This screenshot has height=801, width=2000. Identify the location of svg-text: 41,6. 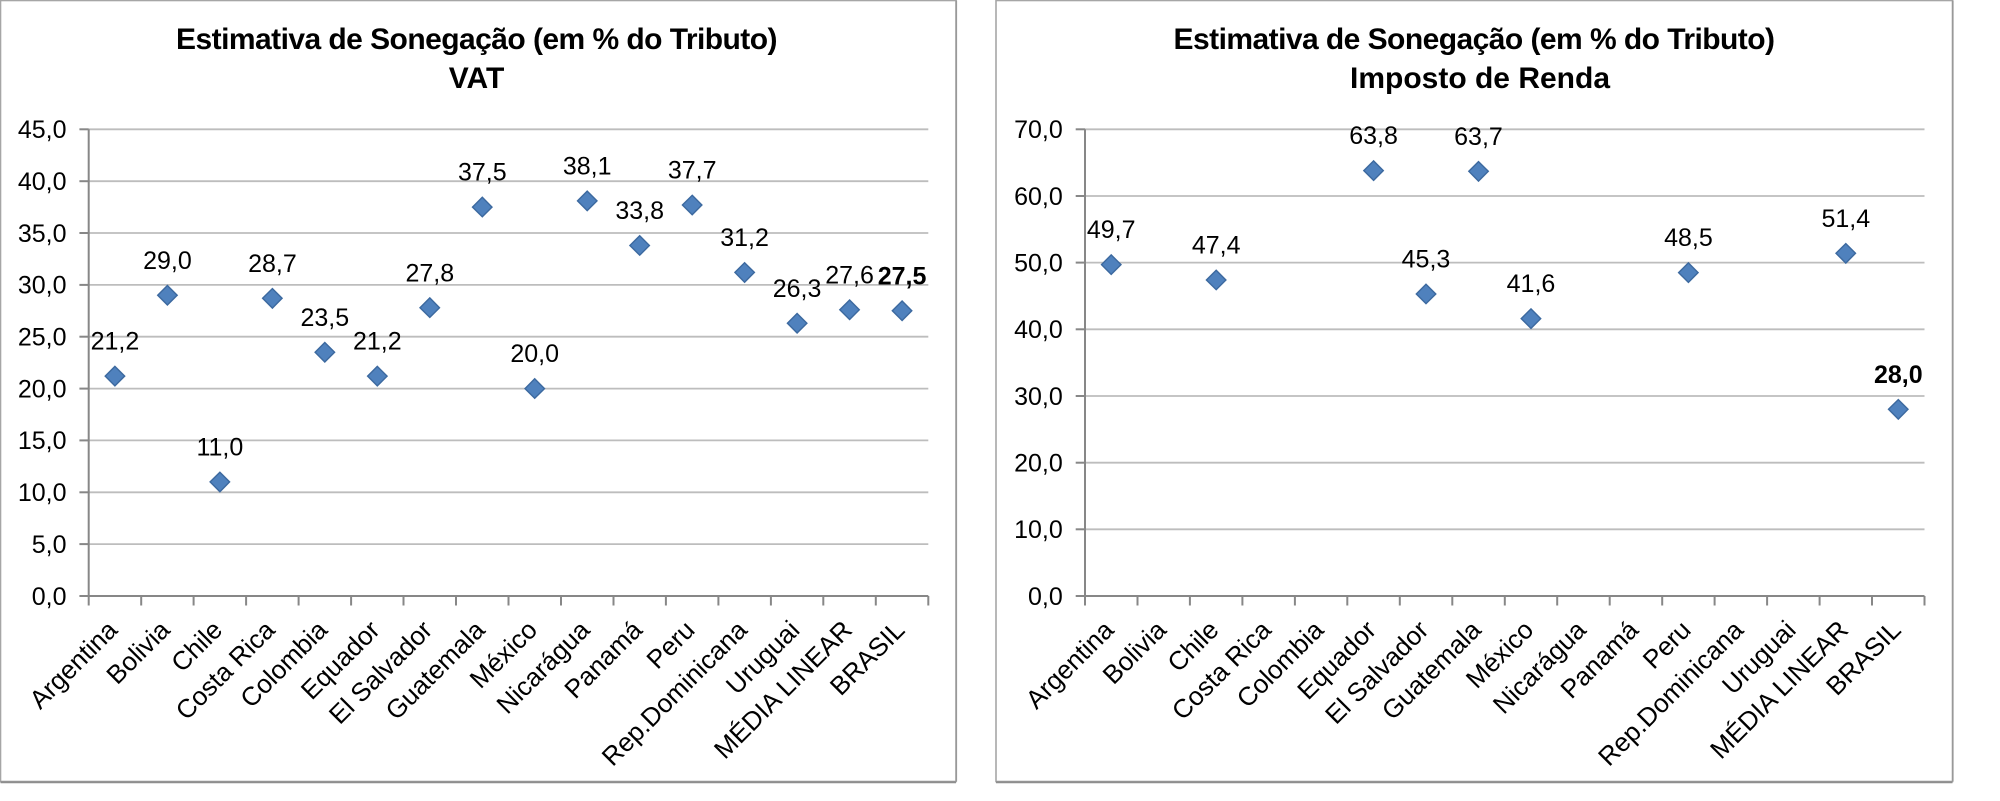
(1531, 284).